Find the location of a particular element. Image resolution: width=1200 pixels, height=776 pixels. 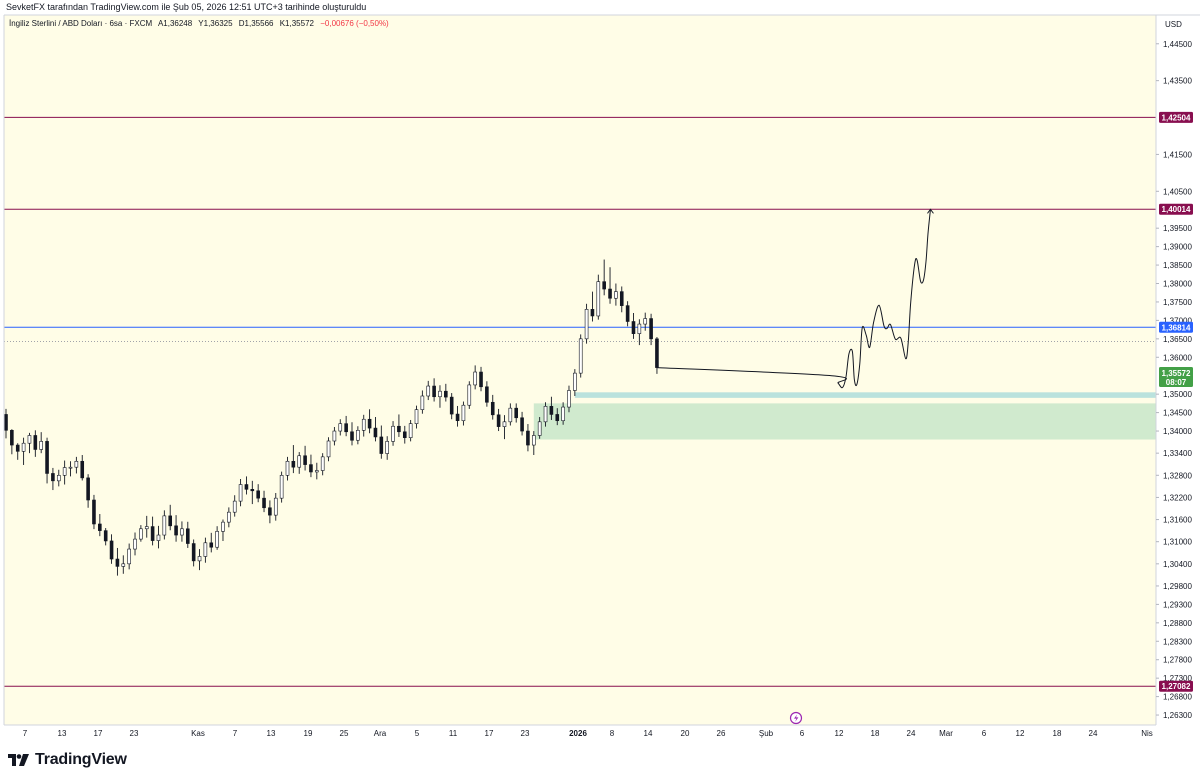

lightning-icon is located at coordinates (796, 718).